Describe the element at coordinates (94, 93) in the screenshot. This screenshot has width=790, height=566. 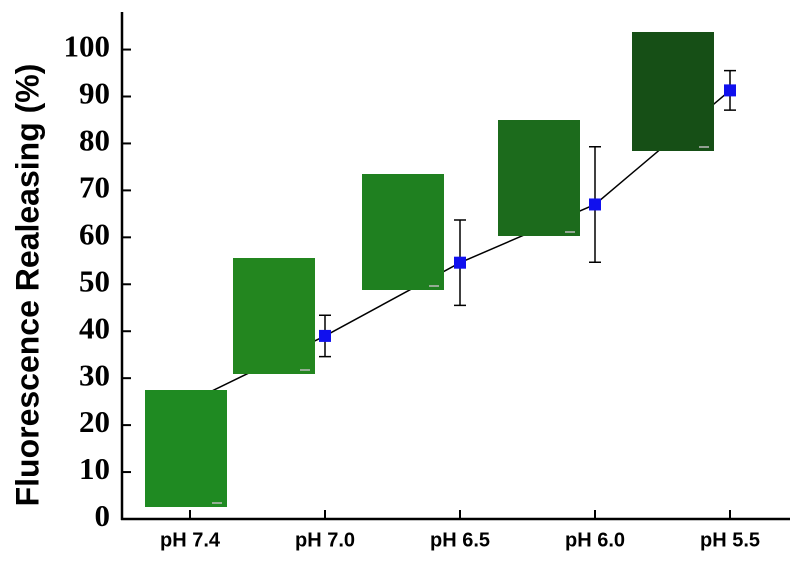
I see `y-tick-label: 90` at that location.